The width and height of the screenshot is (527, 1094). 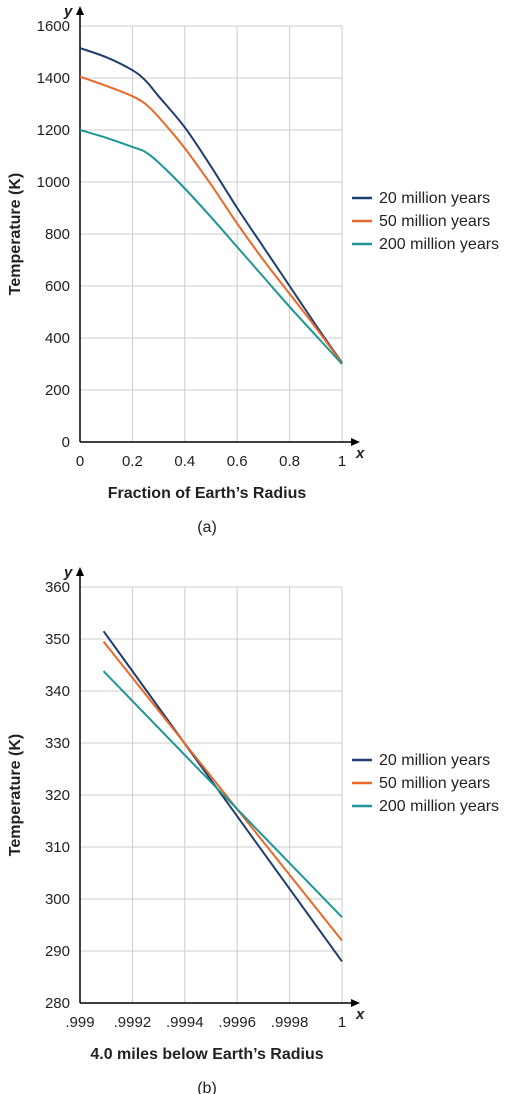 I want to click on y-tick-label: 310, so click(x=57, y=847).